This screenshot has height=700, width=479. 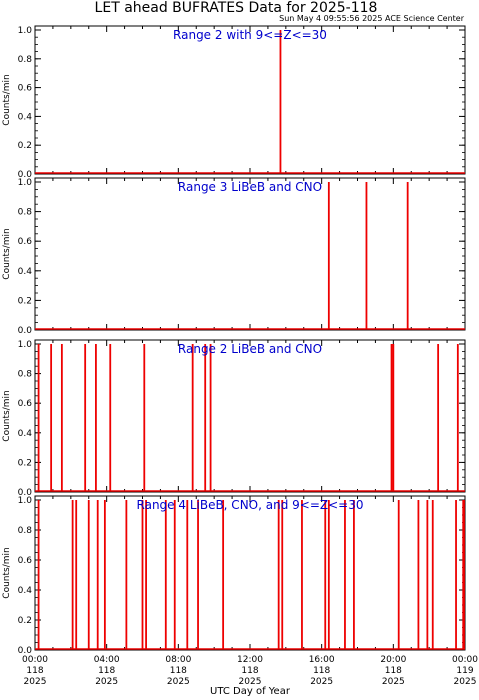 I want to click on x-tick-label-doy: 119, so click(x=464, y=671).